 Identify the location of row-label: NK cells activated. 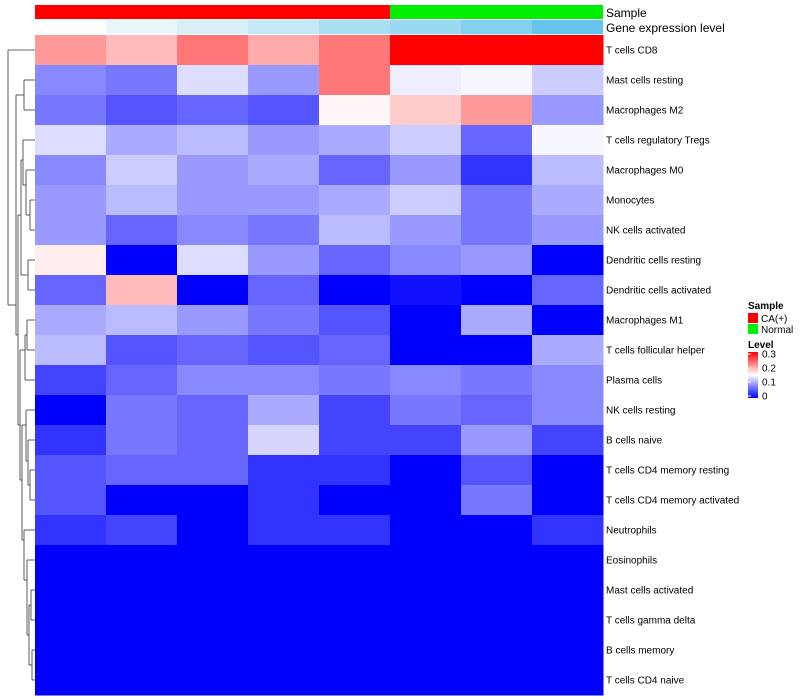
(645, 231).